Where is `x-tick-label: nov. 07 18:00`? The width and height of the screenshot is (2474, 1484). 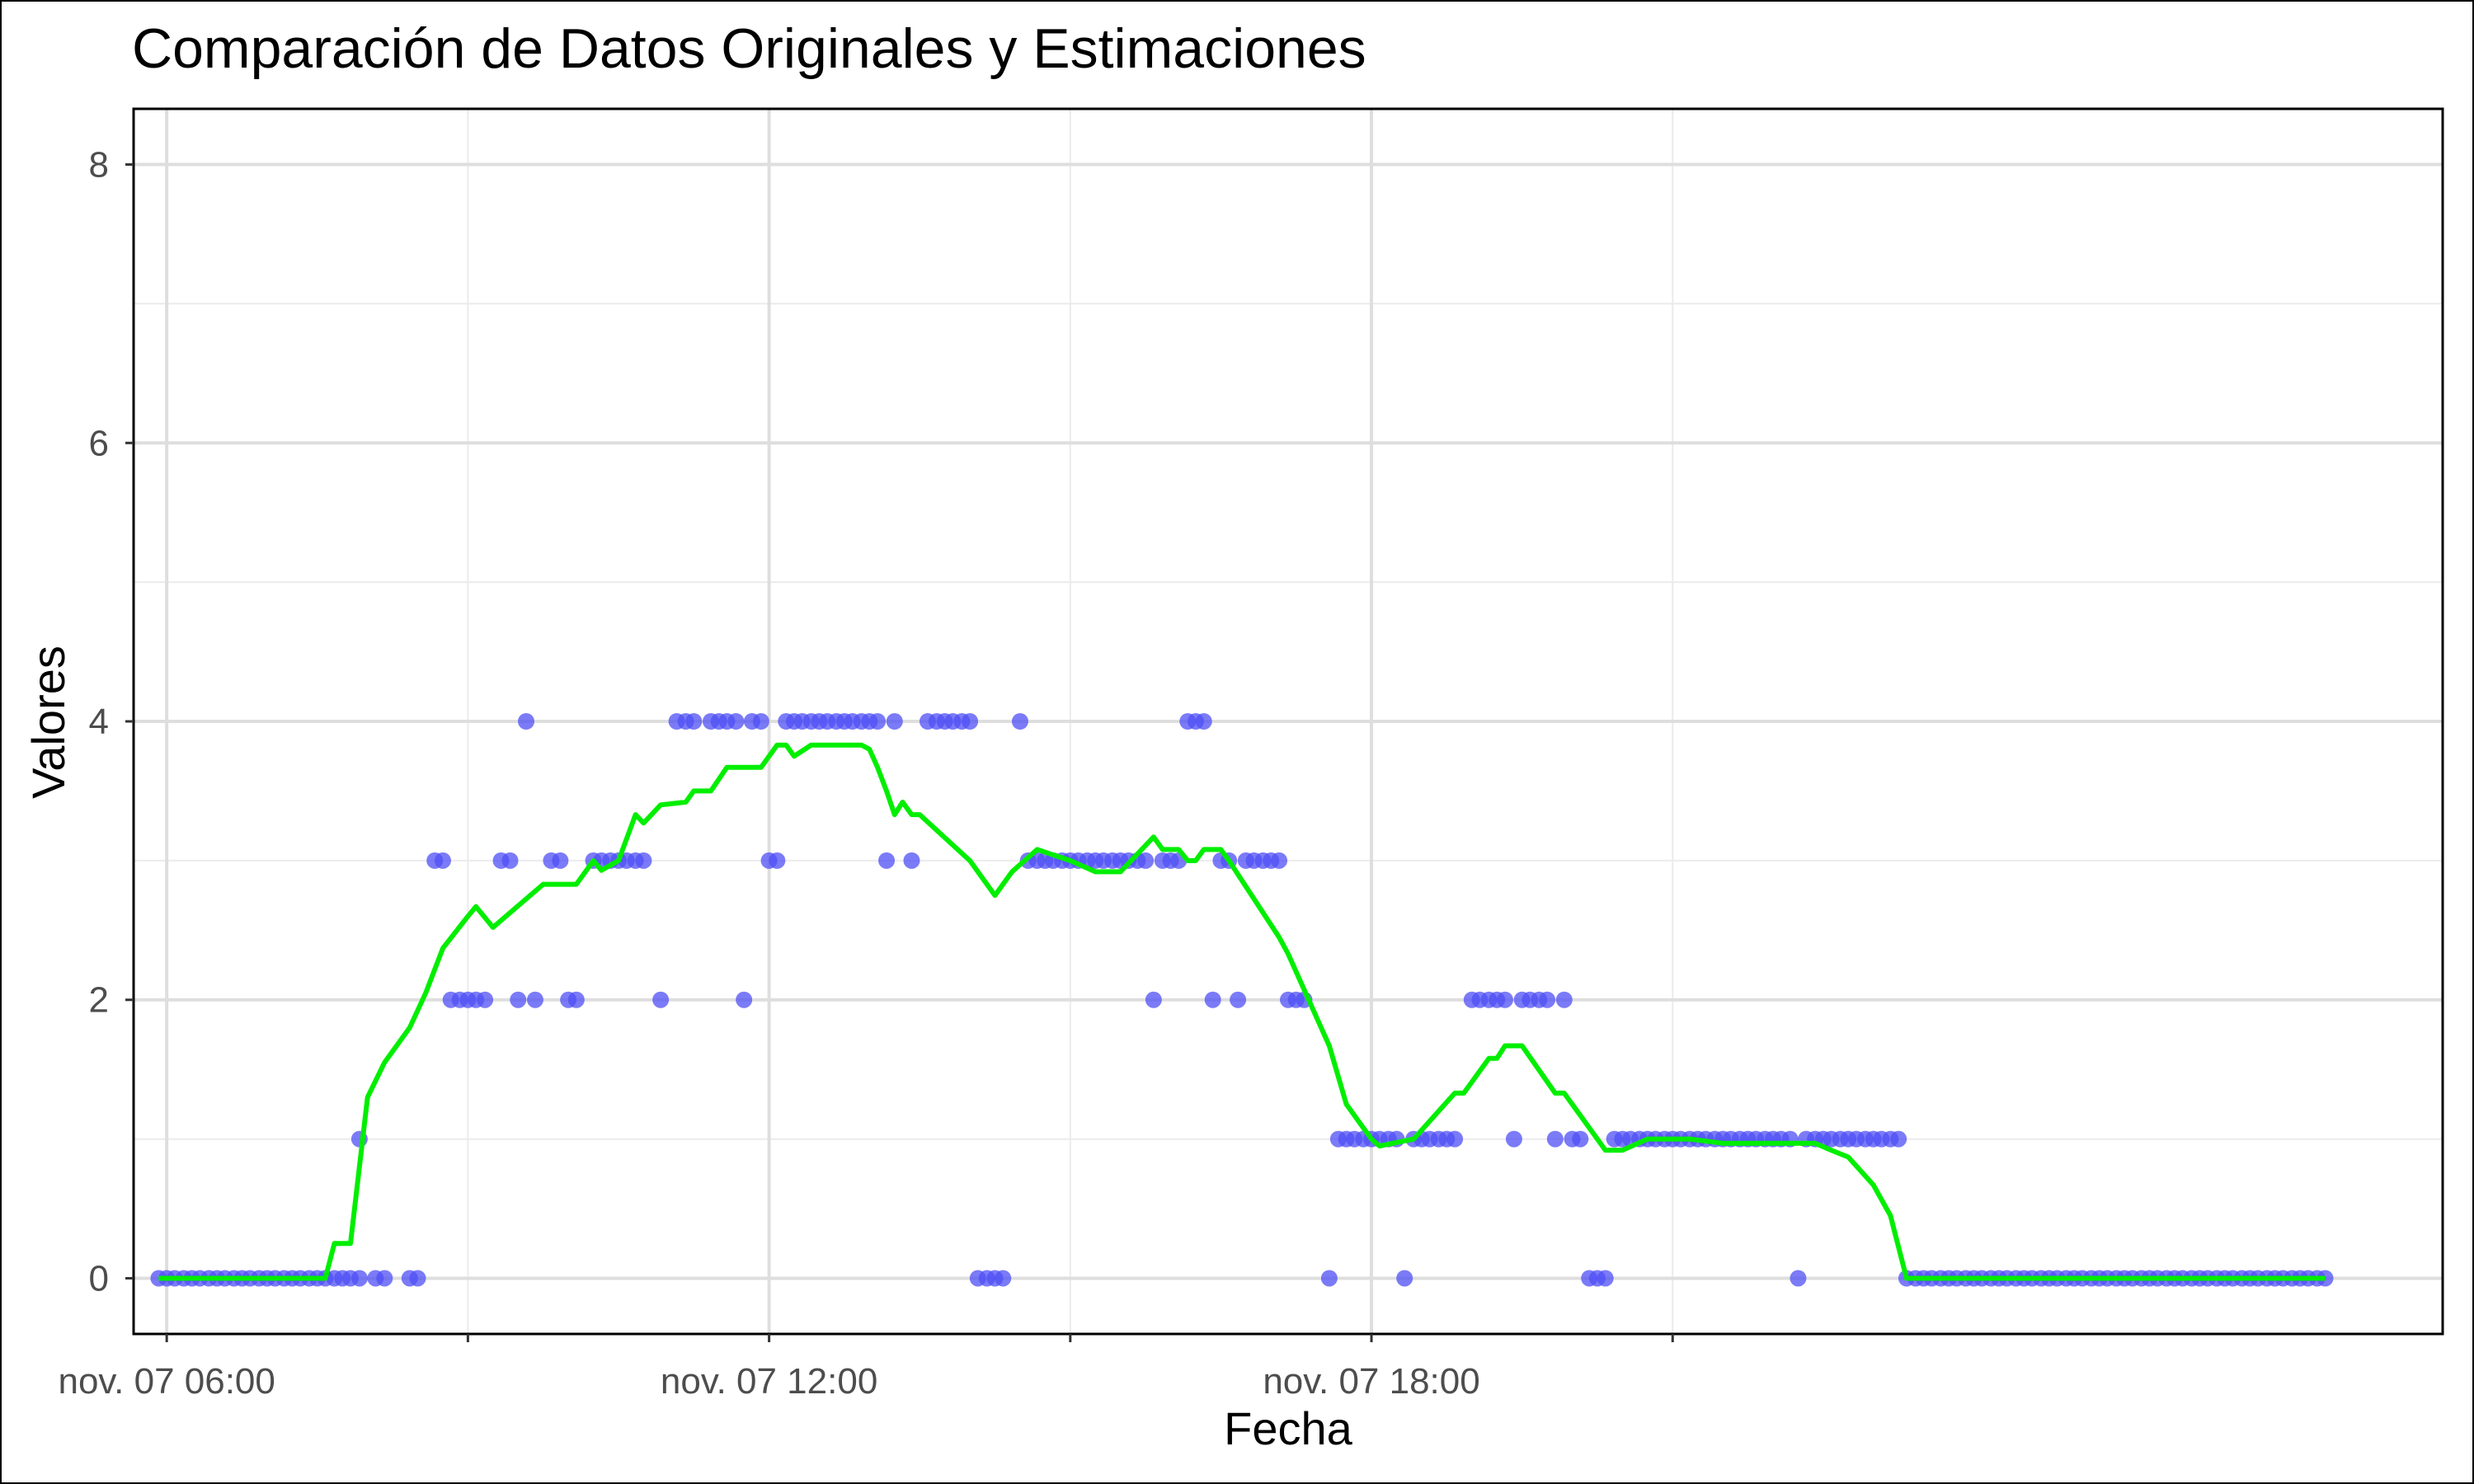 x-tick-label: nov. 07 18:00 is located at coordinates (1371, 1381).